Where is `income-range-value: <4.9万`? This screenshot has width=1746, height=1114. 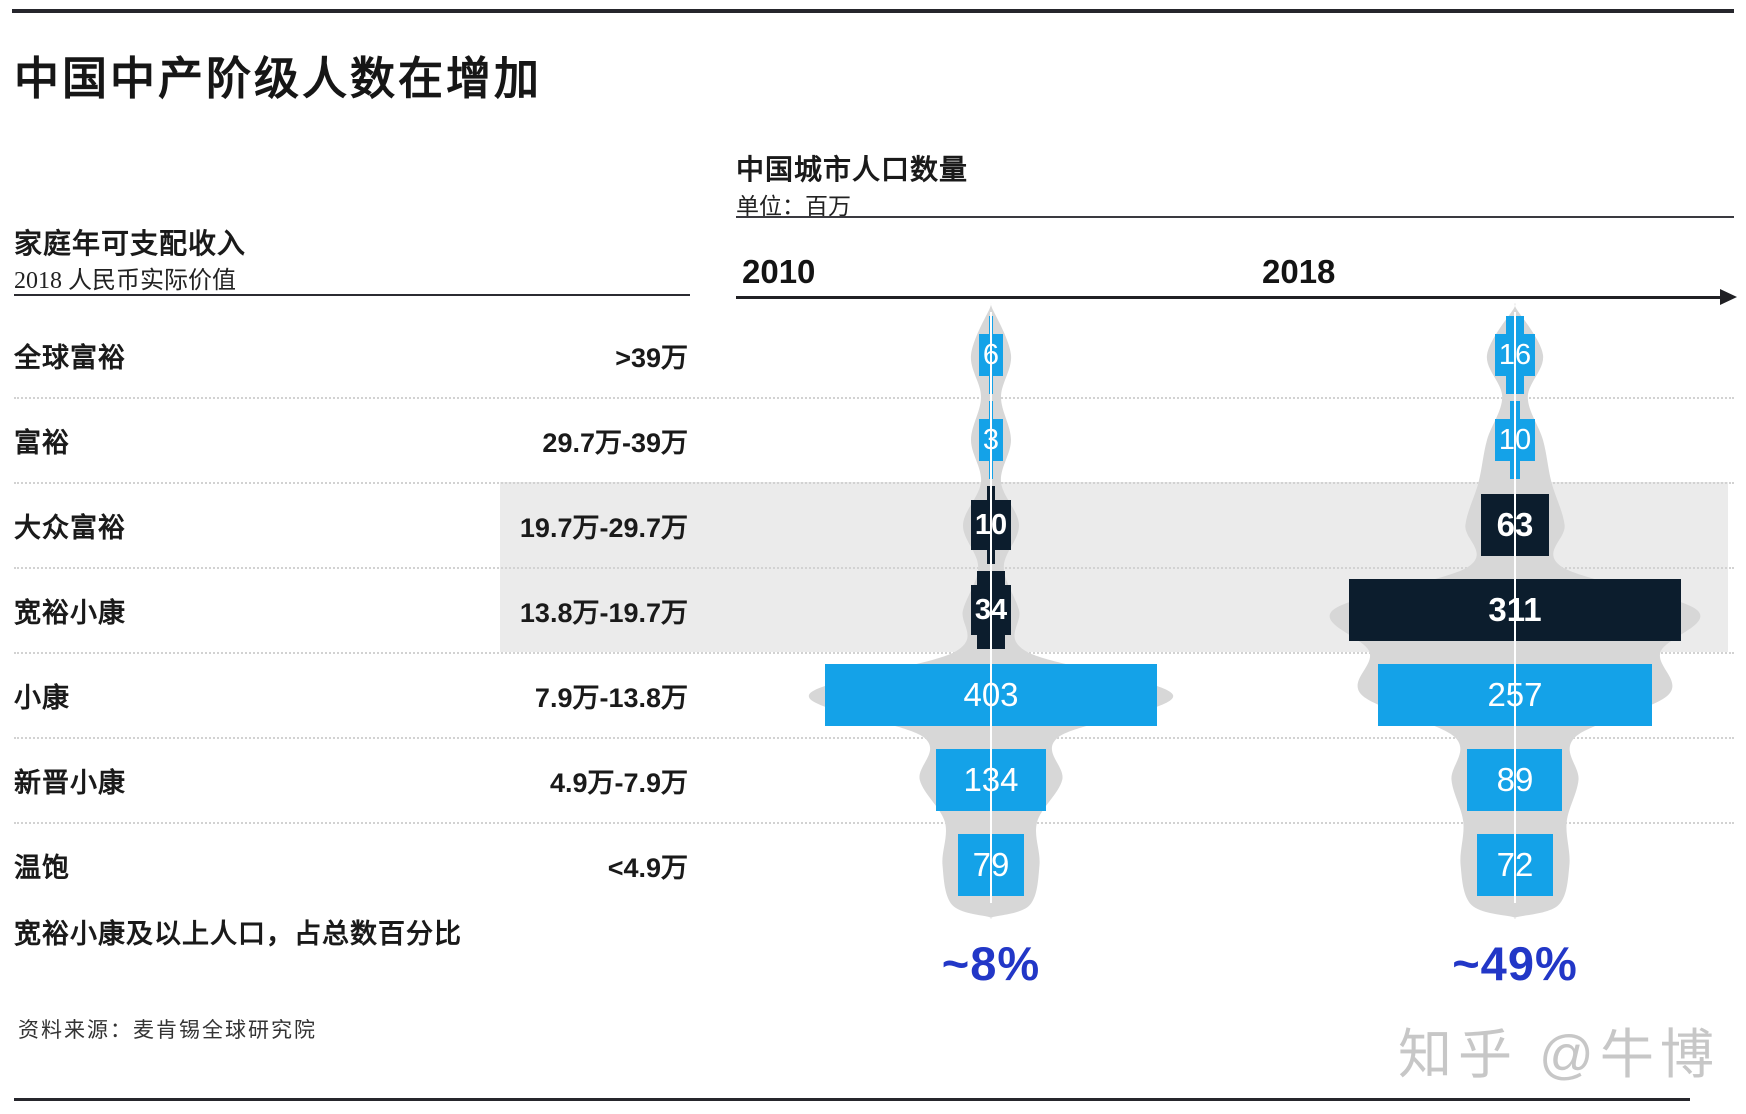
income-range-value: <4.9万 is located at coordinates (647, 867).